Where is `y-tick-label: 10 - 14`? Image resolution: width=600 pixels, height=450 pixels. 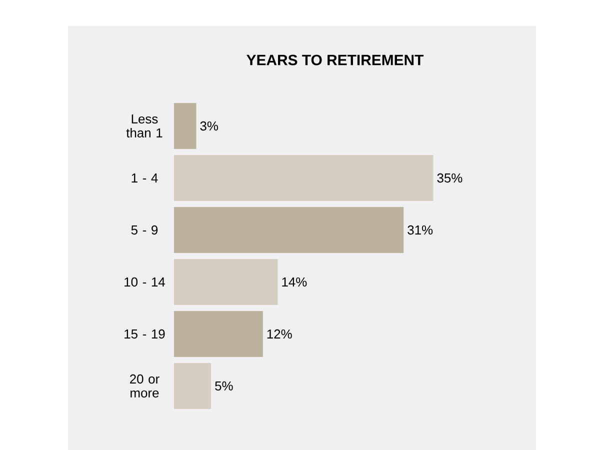
y-tick-label: 10 - 14 is located at coordinates (144, 282).